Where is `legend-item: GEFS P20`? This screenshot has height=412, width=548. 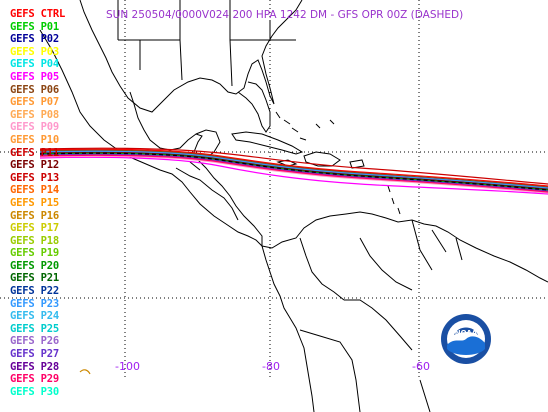
legend-item: GEFS P20 is located at coordinates (34, 265).